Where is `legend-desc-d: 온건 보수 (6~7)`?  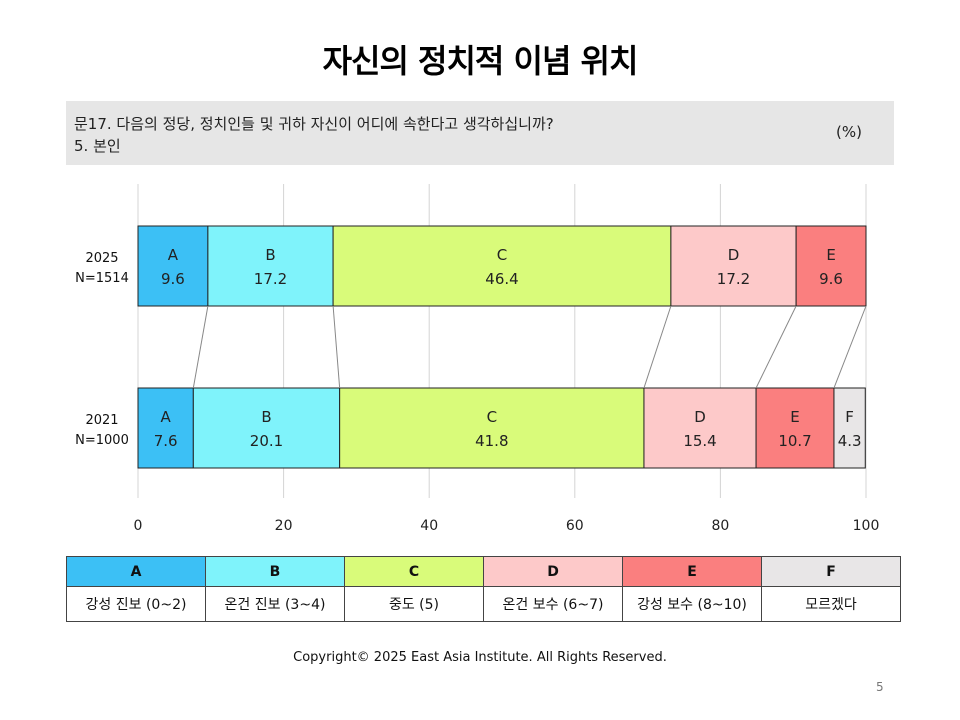 legend-desc-d: 온건 보수 (6~7) is located at coordinates (553, 604).